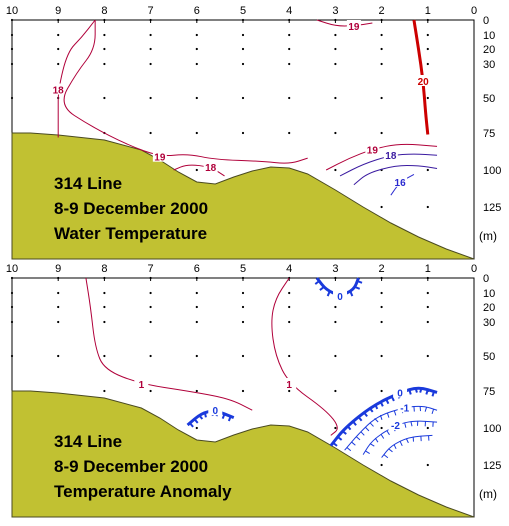 This screenshot has height=526, width=509. What do you see at coordinates (489, 357) in the screenshot?
I see `depth-tick-label: 50` at bounding box center [489, 357].